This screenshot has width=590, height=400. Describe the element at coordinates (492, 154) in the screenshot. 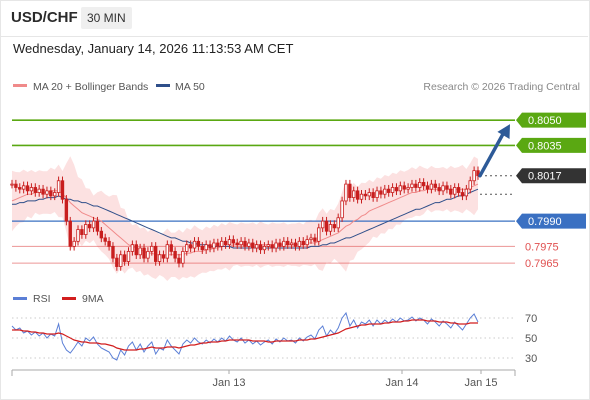

I see `forecast-arrow-shaft` at that location.